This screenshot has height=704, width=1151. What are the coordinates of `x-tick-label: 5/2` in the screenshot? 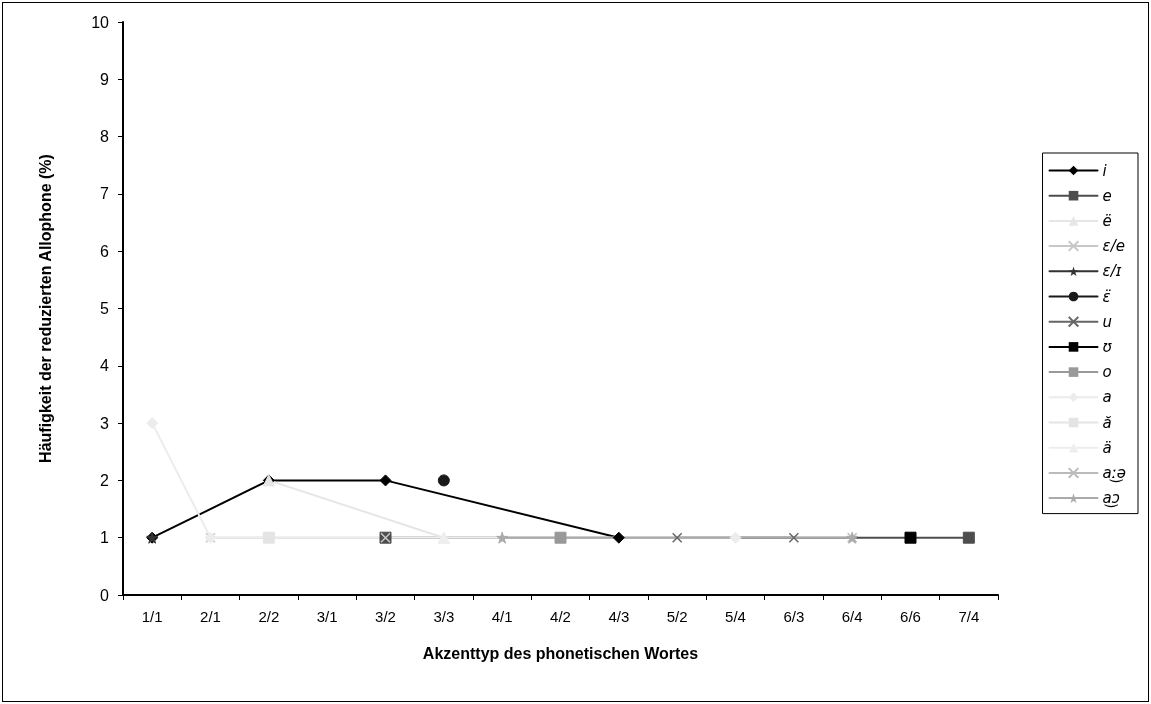 It's located at (677, 616).